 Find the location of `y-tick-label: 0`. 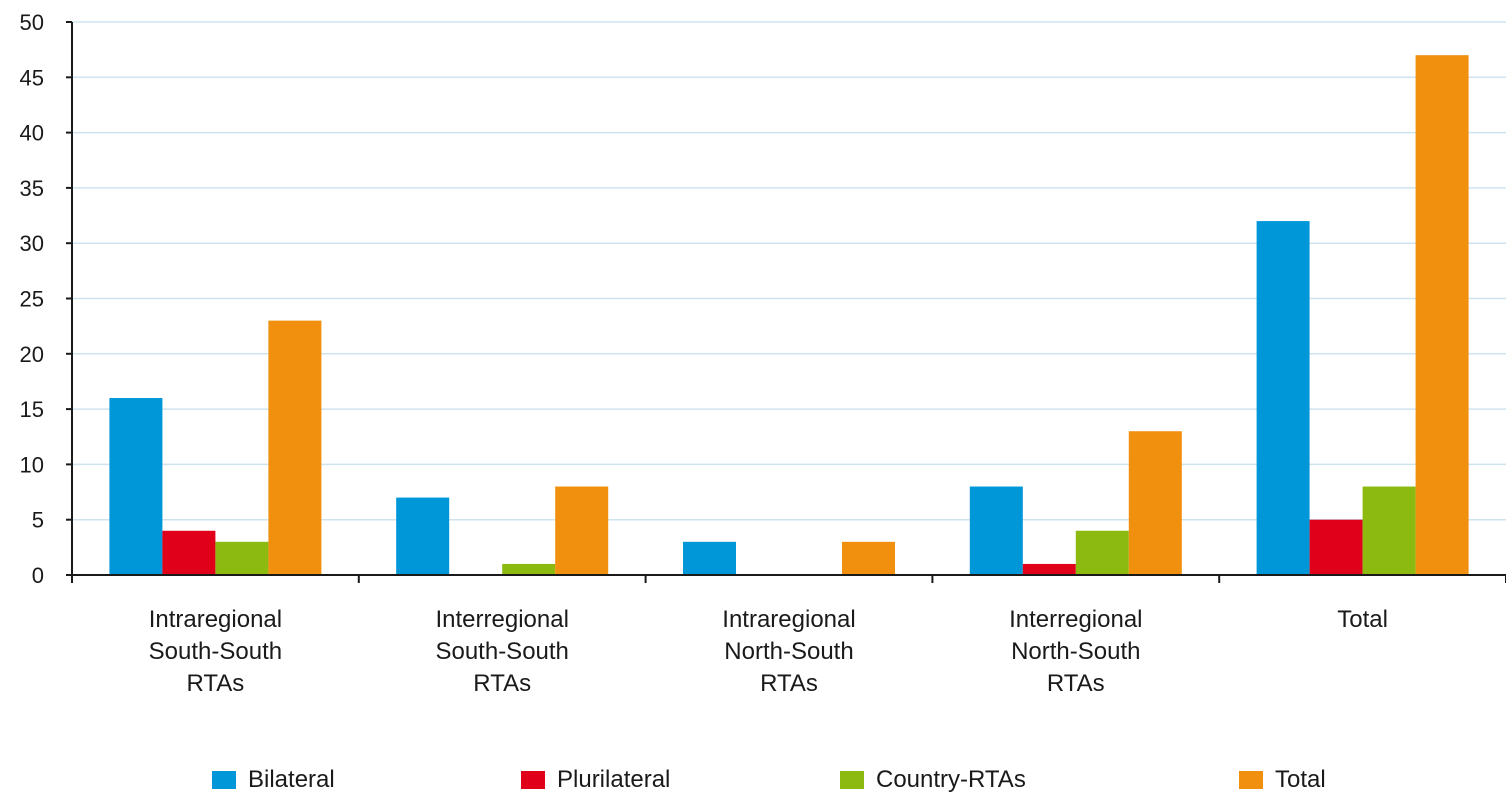

y-tick-label: 0 is located at coordinates (38, 575).